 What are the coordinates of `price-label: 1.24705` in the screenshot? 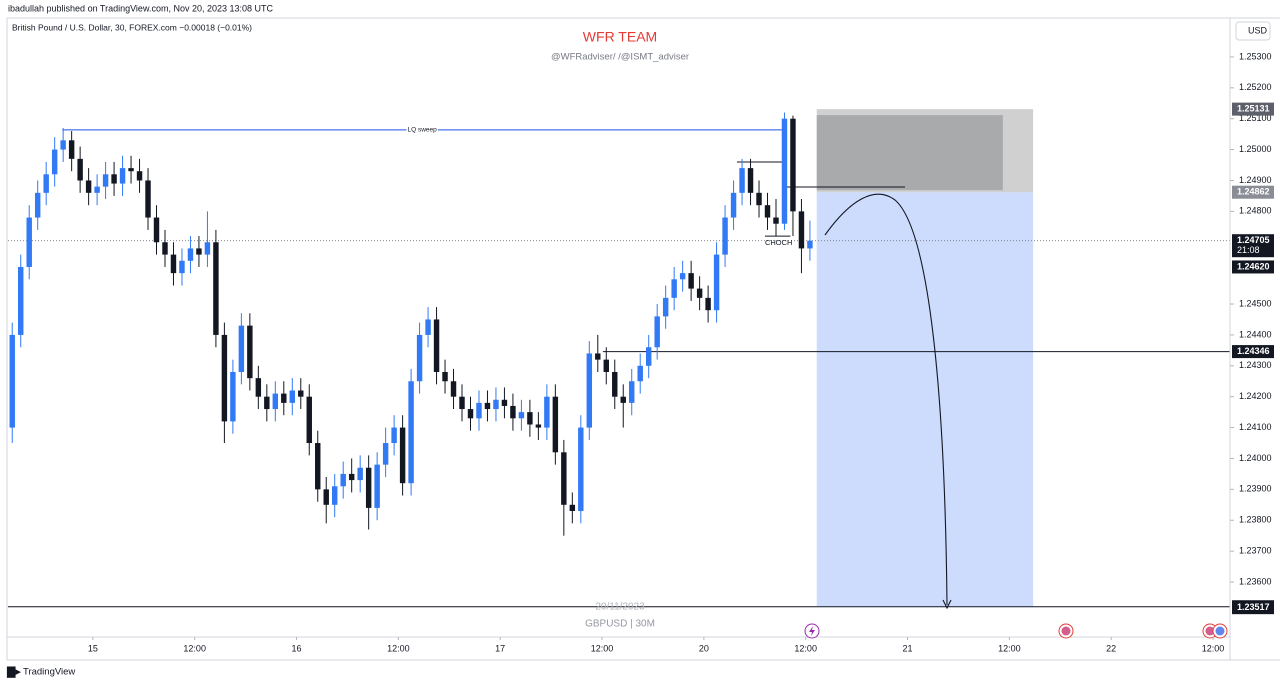 It's located at (1253, 240).